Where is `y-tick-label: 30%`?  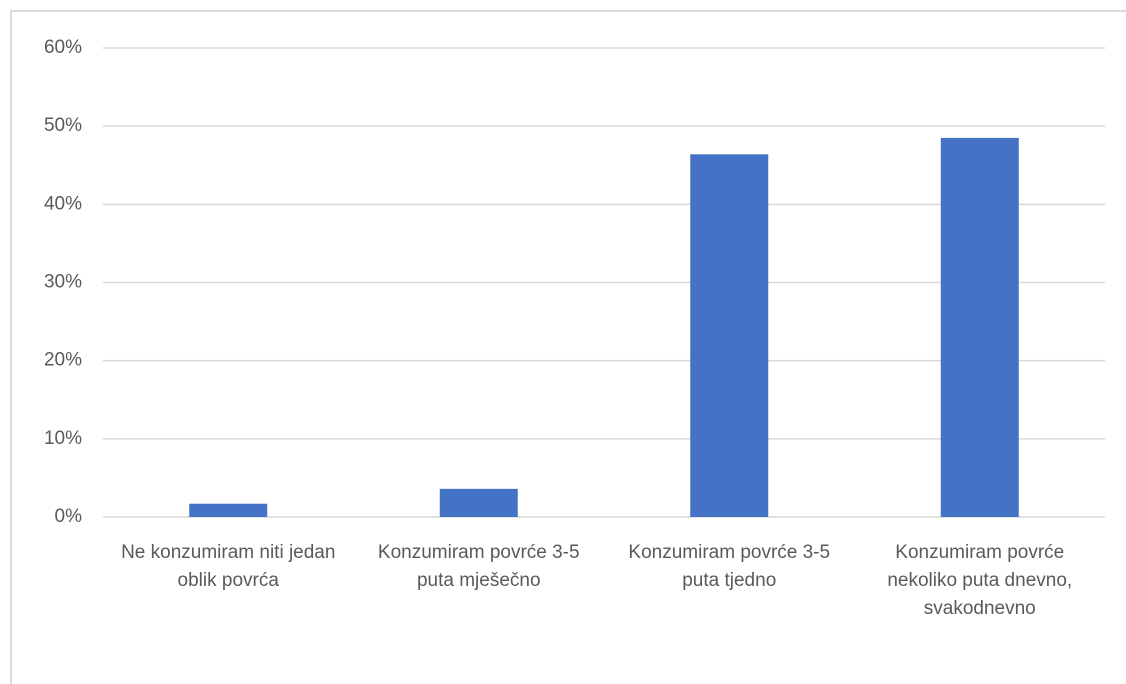
y-tick-label: 30% is located at coordinates (63, 282).